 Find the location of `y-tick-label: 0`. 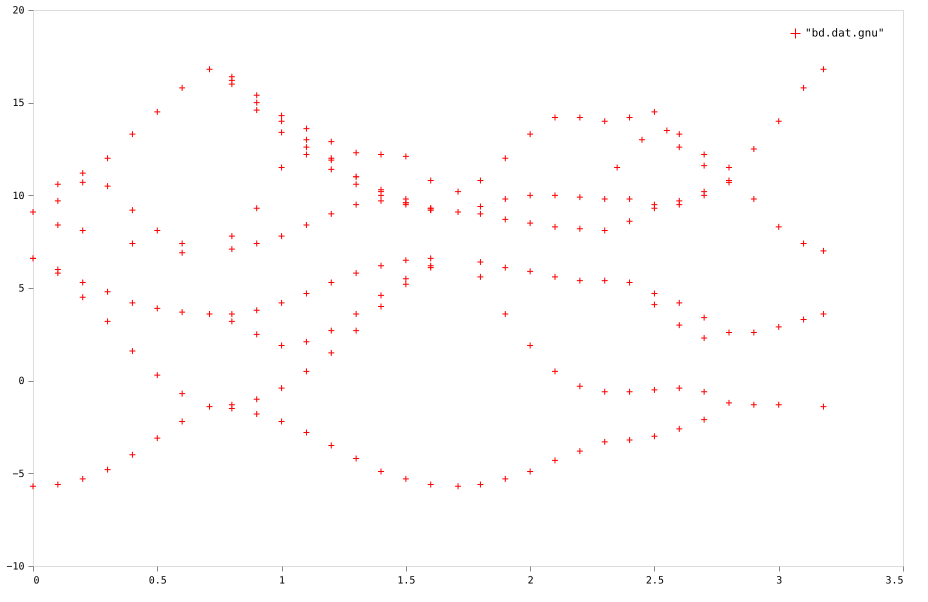

y-tick-label: 0 is located at coordinates (21, 382).